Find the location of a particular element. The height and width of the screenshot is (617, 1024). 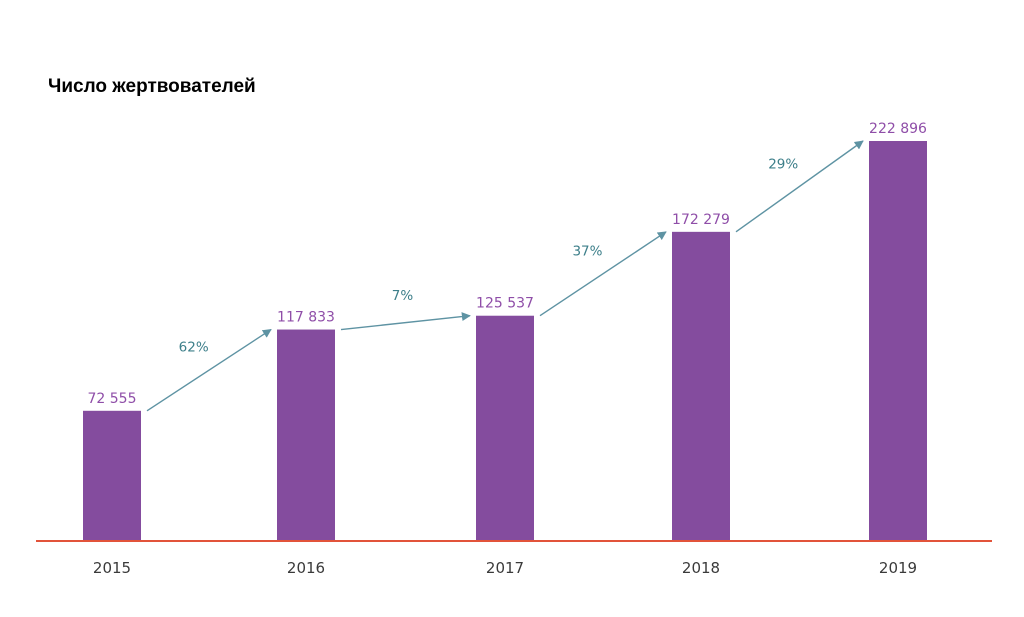

value-label: 172 279 is located at coordinates (701, 220).